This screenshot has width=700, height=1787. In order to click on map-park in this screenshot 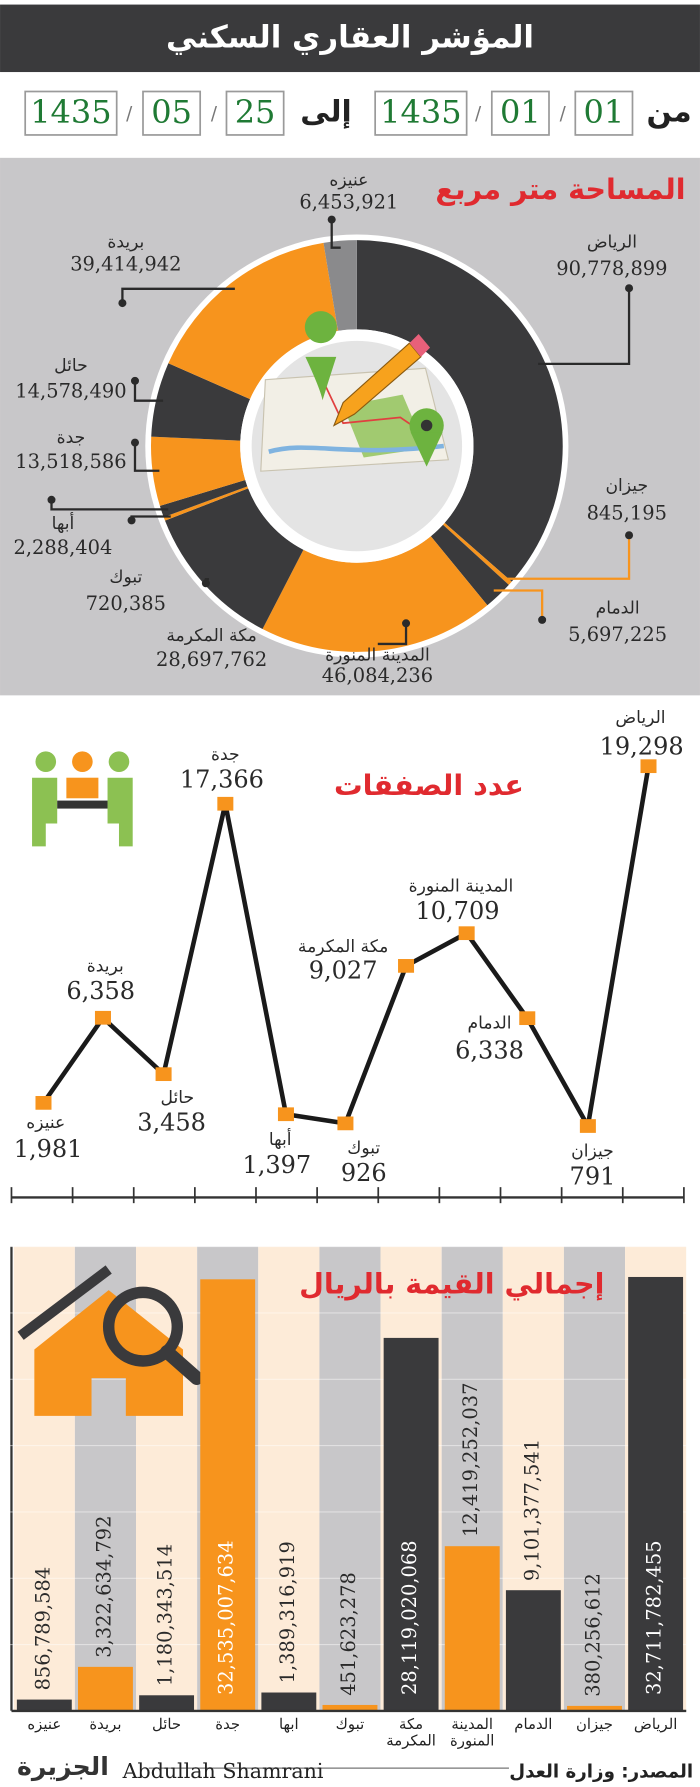, I will do `click(384, 426)`.